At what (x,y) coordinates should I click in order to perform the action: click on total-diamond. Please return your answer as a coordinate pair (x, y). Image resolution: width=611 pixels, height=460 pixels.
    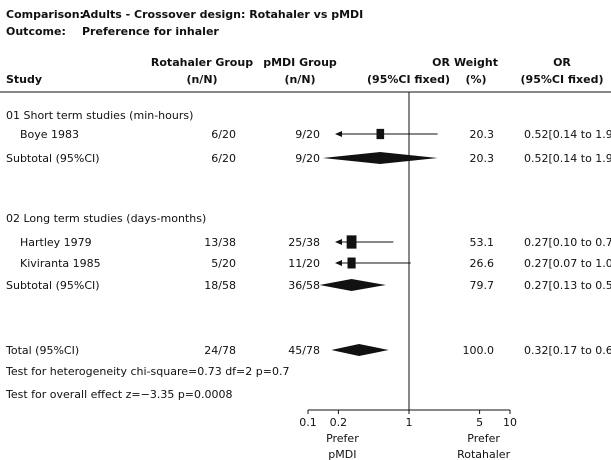
    Looking at the image, I should click on (360, 350).